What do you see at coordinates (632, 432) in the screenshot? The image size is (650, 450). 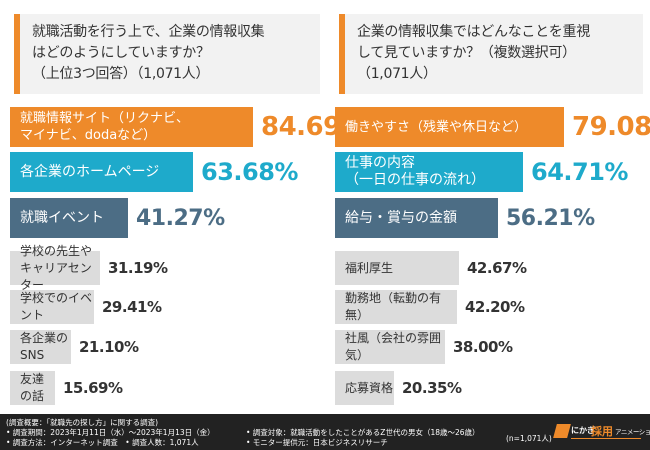 I see `logo-text-c: アニメーション` at bounding box center [632, 432].